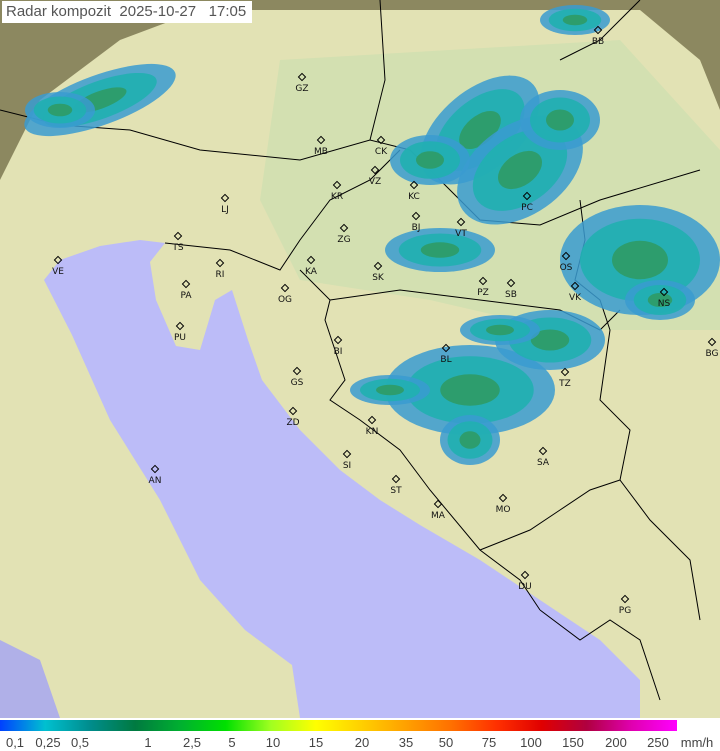  I want to click on legend-tick: 0,5, so click(80, 742).